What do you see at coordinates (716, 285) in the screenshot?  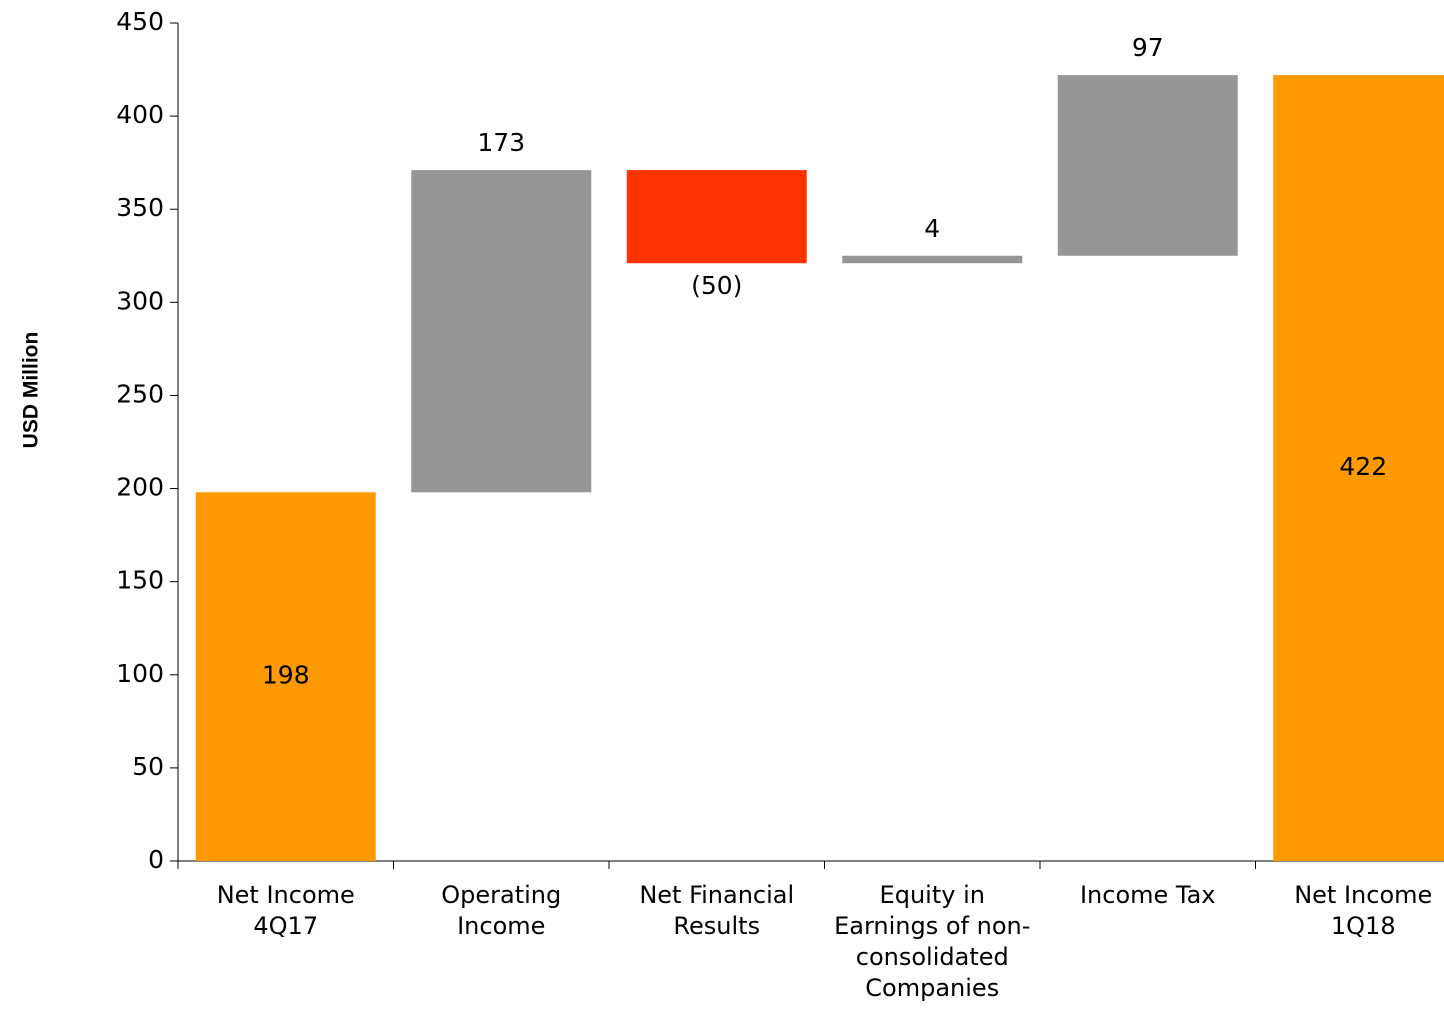 I see `value-label: (50)` at bounding box center [716, 285].